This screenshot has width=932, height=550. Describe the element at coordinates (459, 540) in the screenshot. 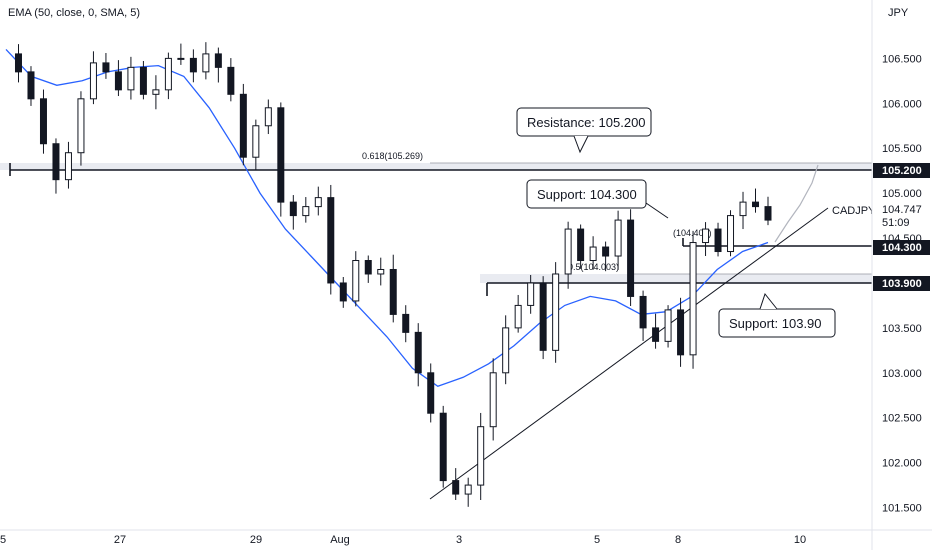

I see `x-tick-label: 3` at that location.